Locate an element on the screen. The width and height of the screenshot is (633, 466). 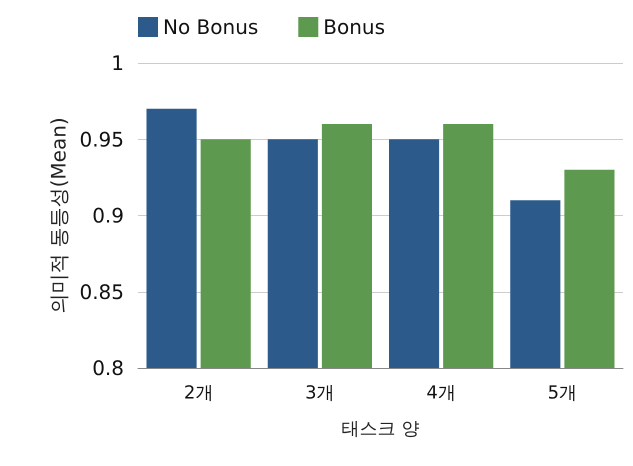
legend-label: No Bonus is located at coordinates (210, 27).